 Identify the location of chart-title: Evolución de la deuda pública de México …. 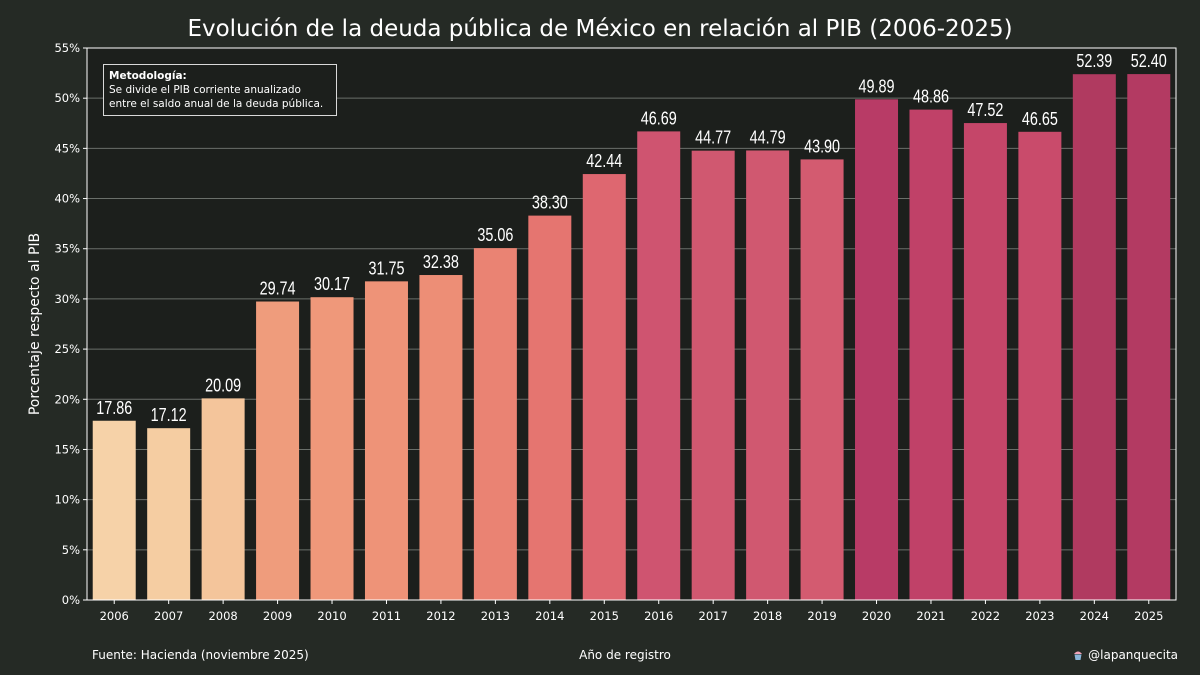
(600, 29).